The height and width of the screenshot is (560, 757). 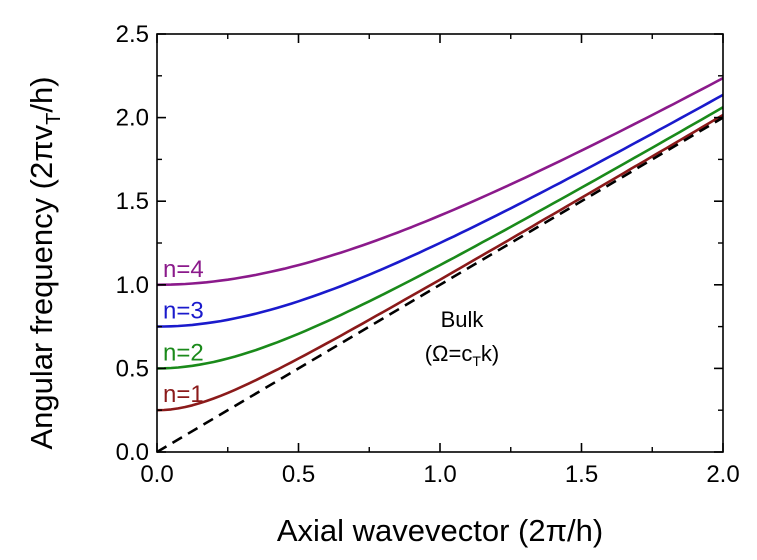 I want to click on y-tick-label: 1.5, so click(x=132, y=201).